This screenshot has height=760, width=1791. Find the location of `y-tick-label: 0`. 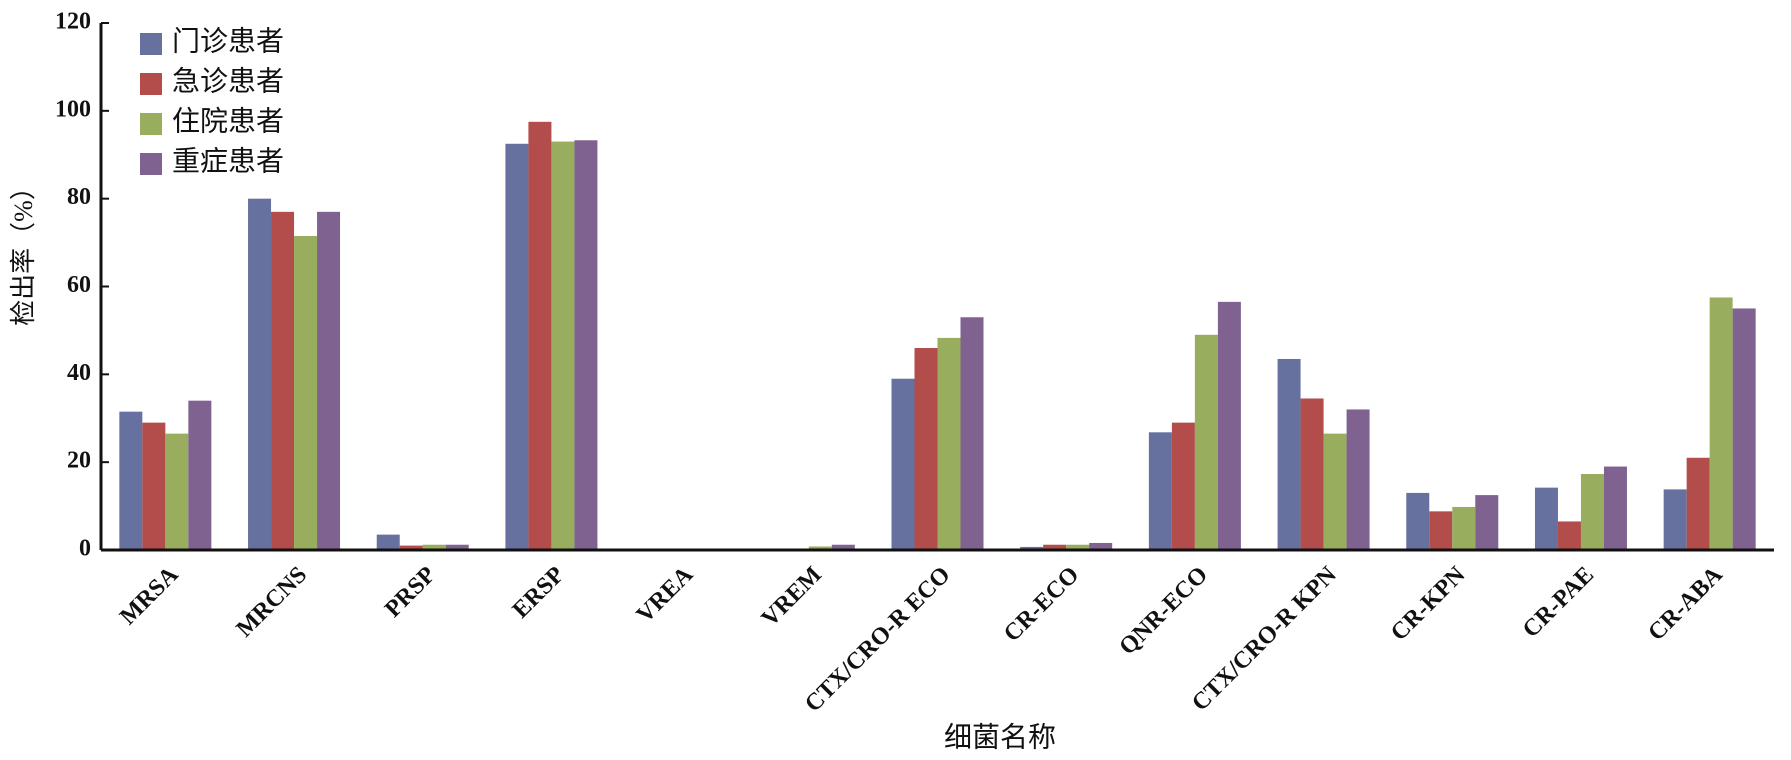

y-tick-label: 0 is located at coordinates (85, 549).